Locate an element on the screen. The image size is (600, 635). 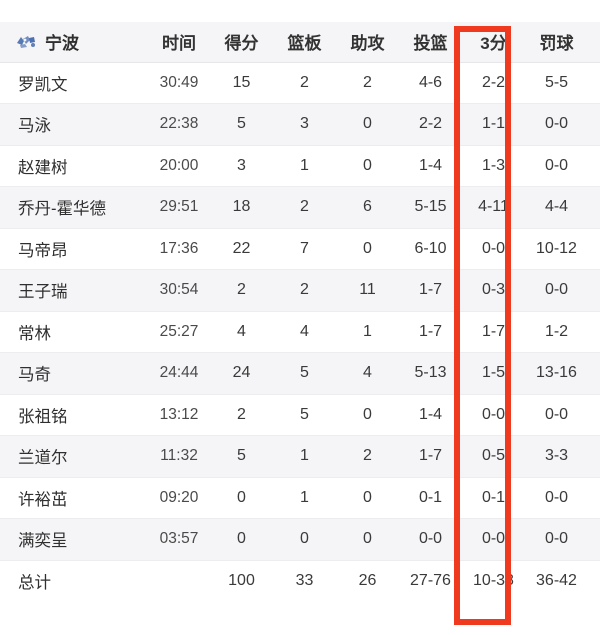
table-row: 马帝昂 17:36 22 7 0 6-10 0-0 10-12 is located at coordinates (300, 248).